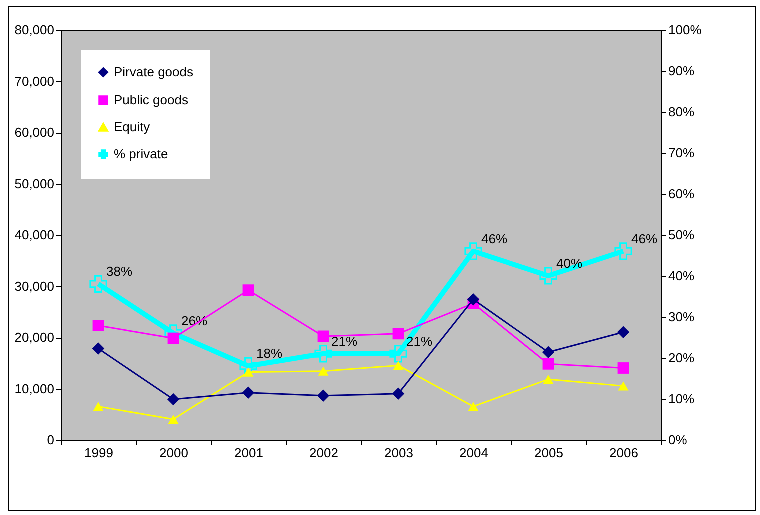 The height and width of the screenshot is (515, 760). Describe the element at coordinates (99, 453) in the screenshot. I see `x-tick-label: 1999` at that location.